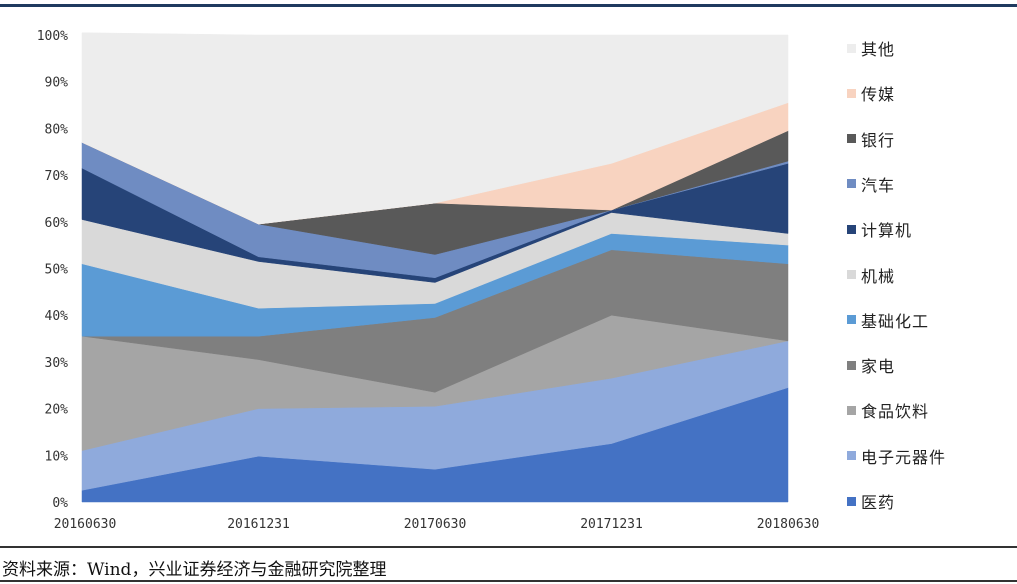 This screenshot has width=1017, height=584. I want to click on x-tick-label: 20171231, so click(611, 524).